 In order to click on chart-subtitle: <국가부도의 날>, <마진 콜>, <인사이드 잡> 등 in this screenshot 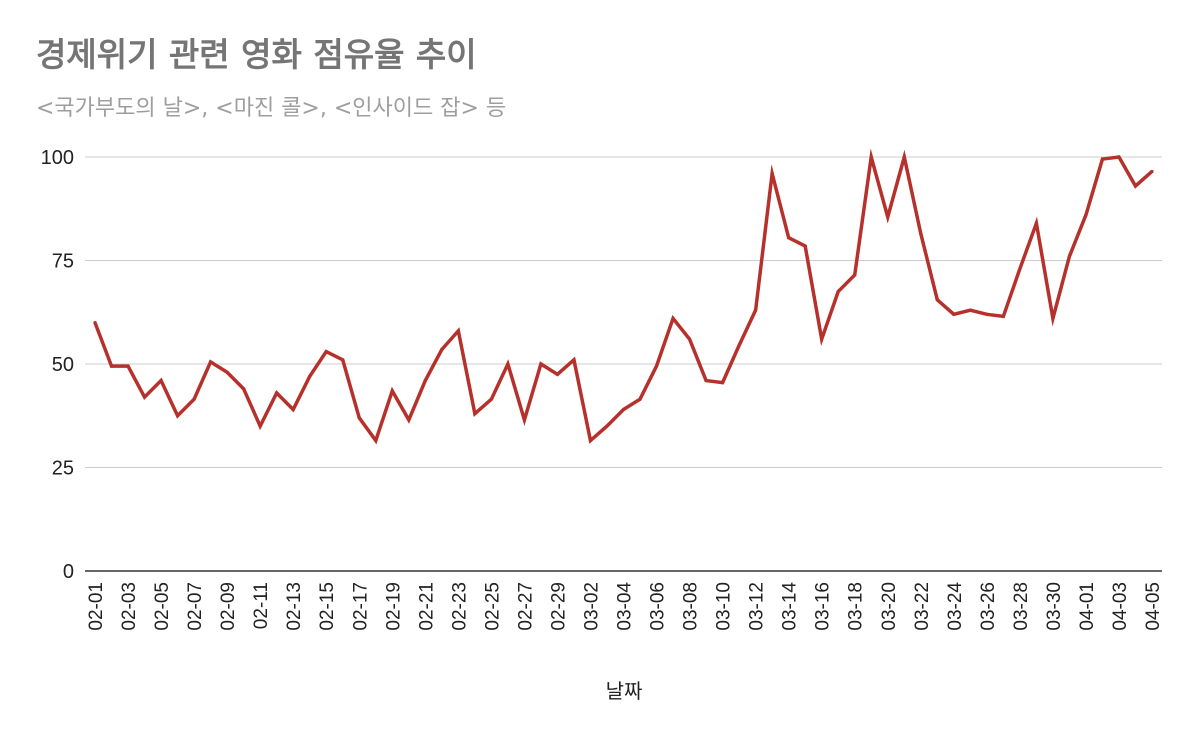, I will do `click(271, 108)`.